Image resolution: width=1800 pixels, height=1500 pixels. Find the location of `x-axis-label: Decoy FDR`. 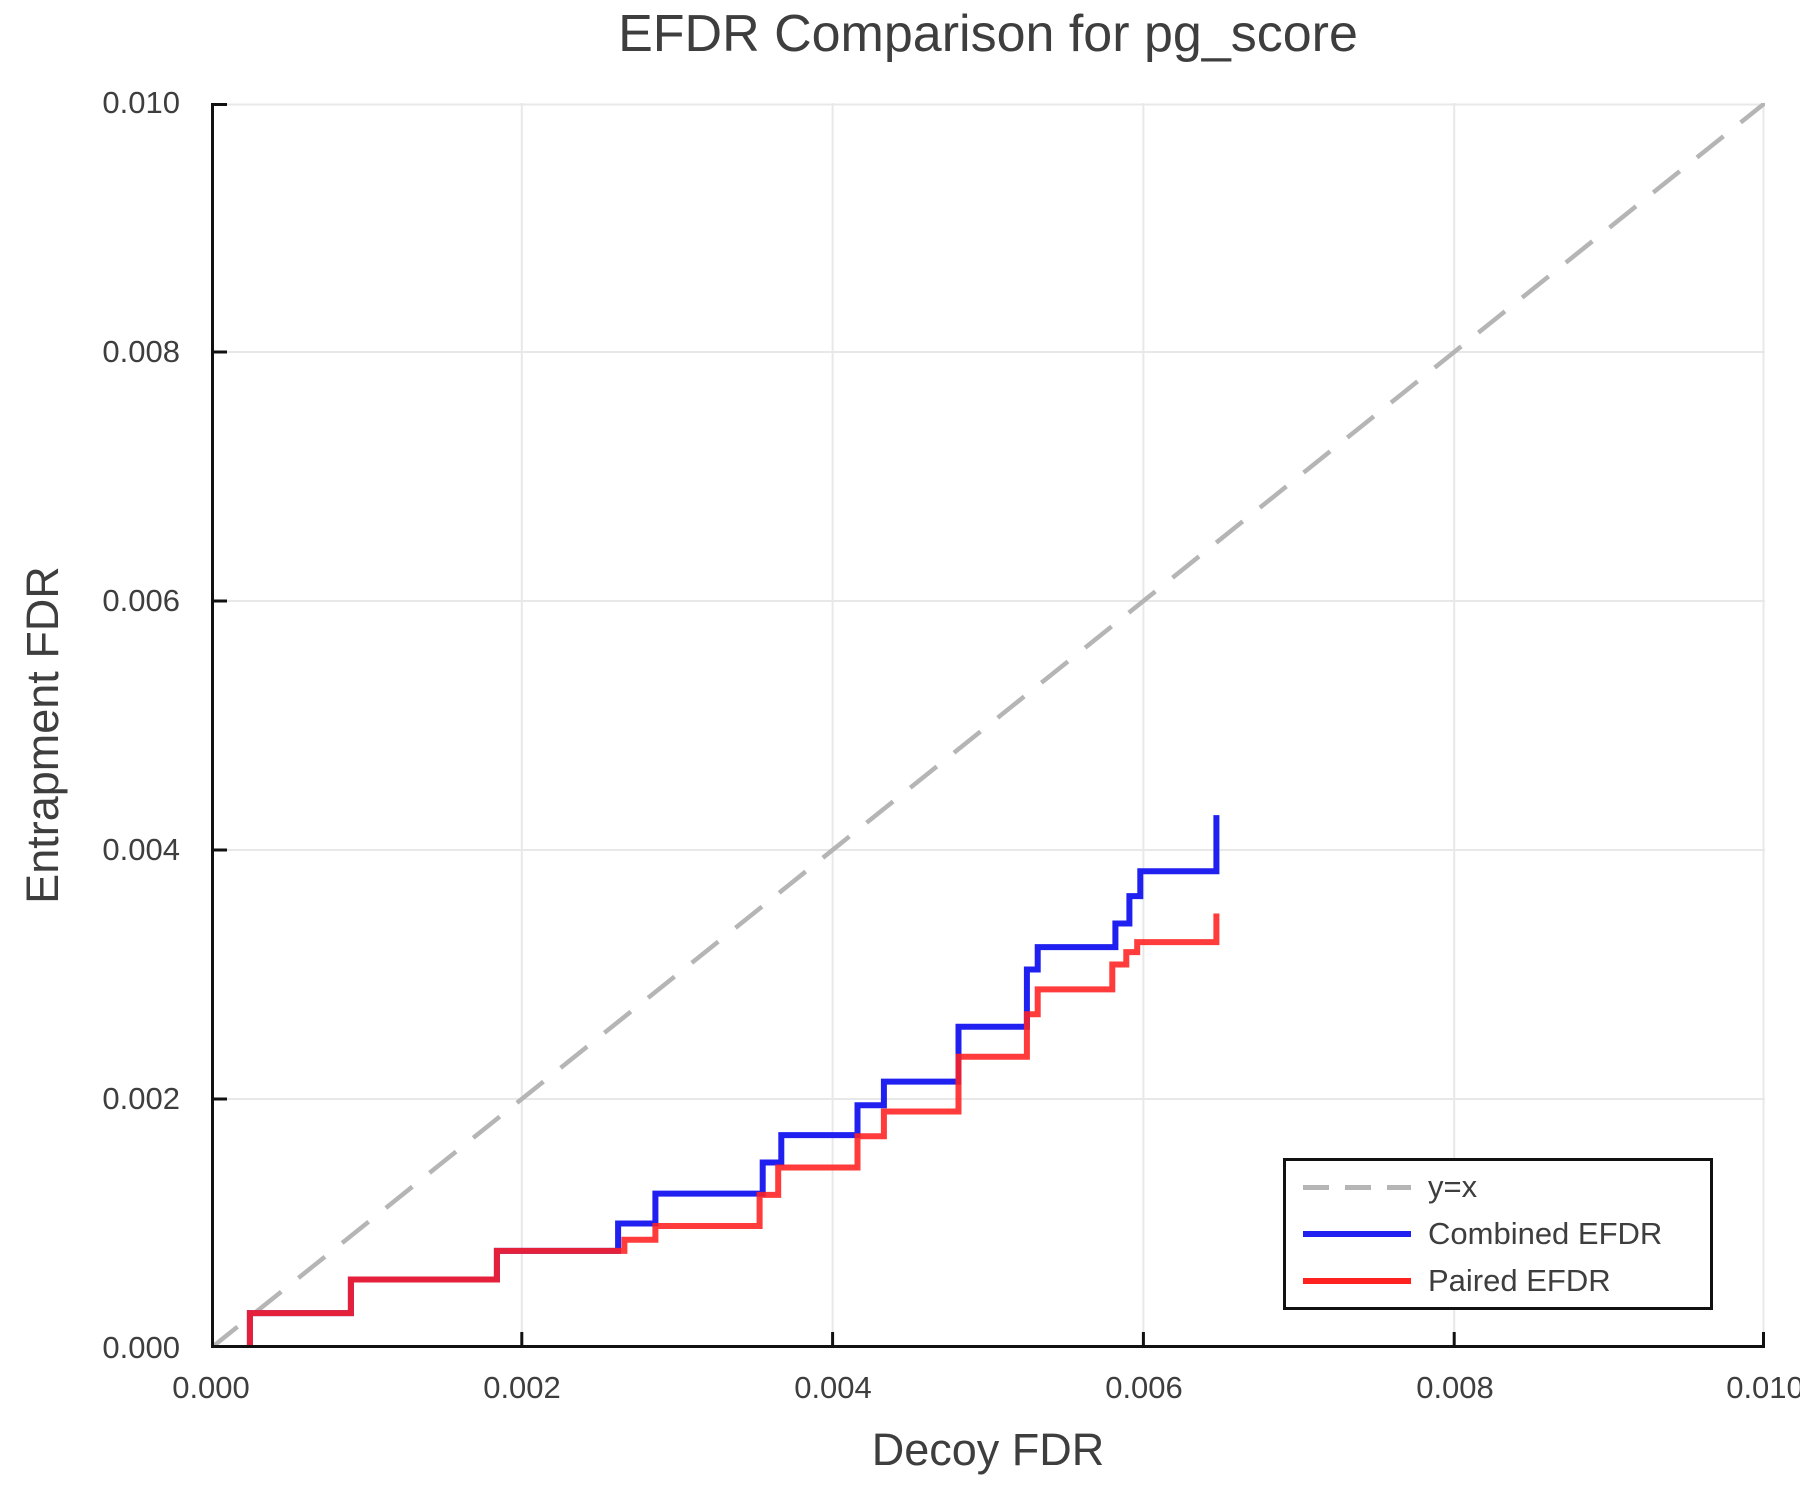

x-axis-label: Decoy FDR is located at coordinates (988, 1449).